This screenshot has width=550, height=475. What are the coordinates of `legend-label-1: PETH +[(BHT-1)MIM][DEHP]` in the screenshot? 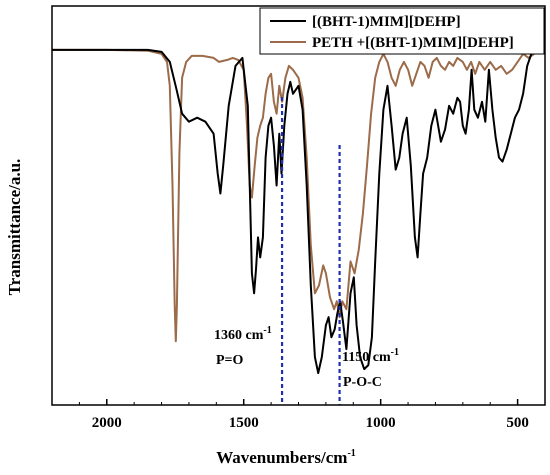 It's located at (413, 43).